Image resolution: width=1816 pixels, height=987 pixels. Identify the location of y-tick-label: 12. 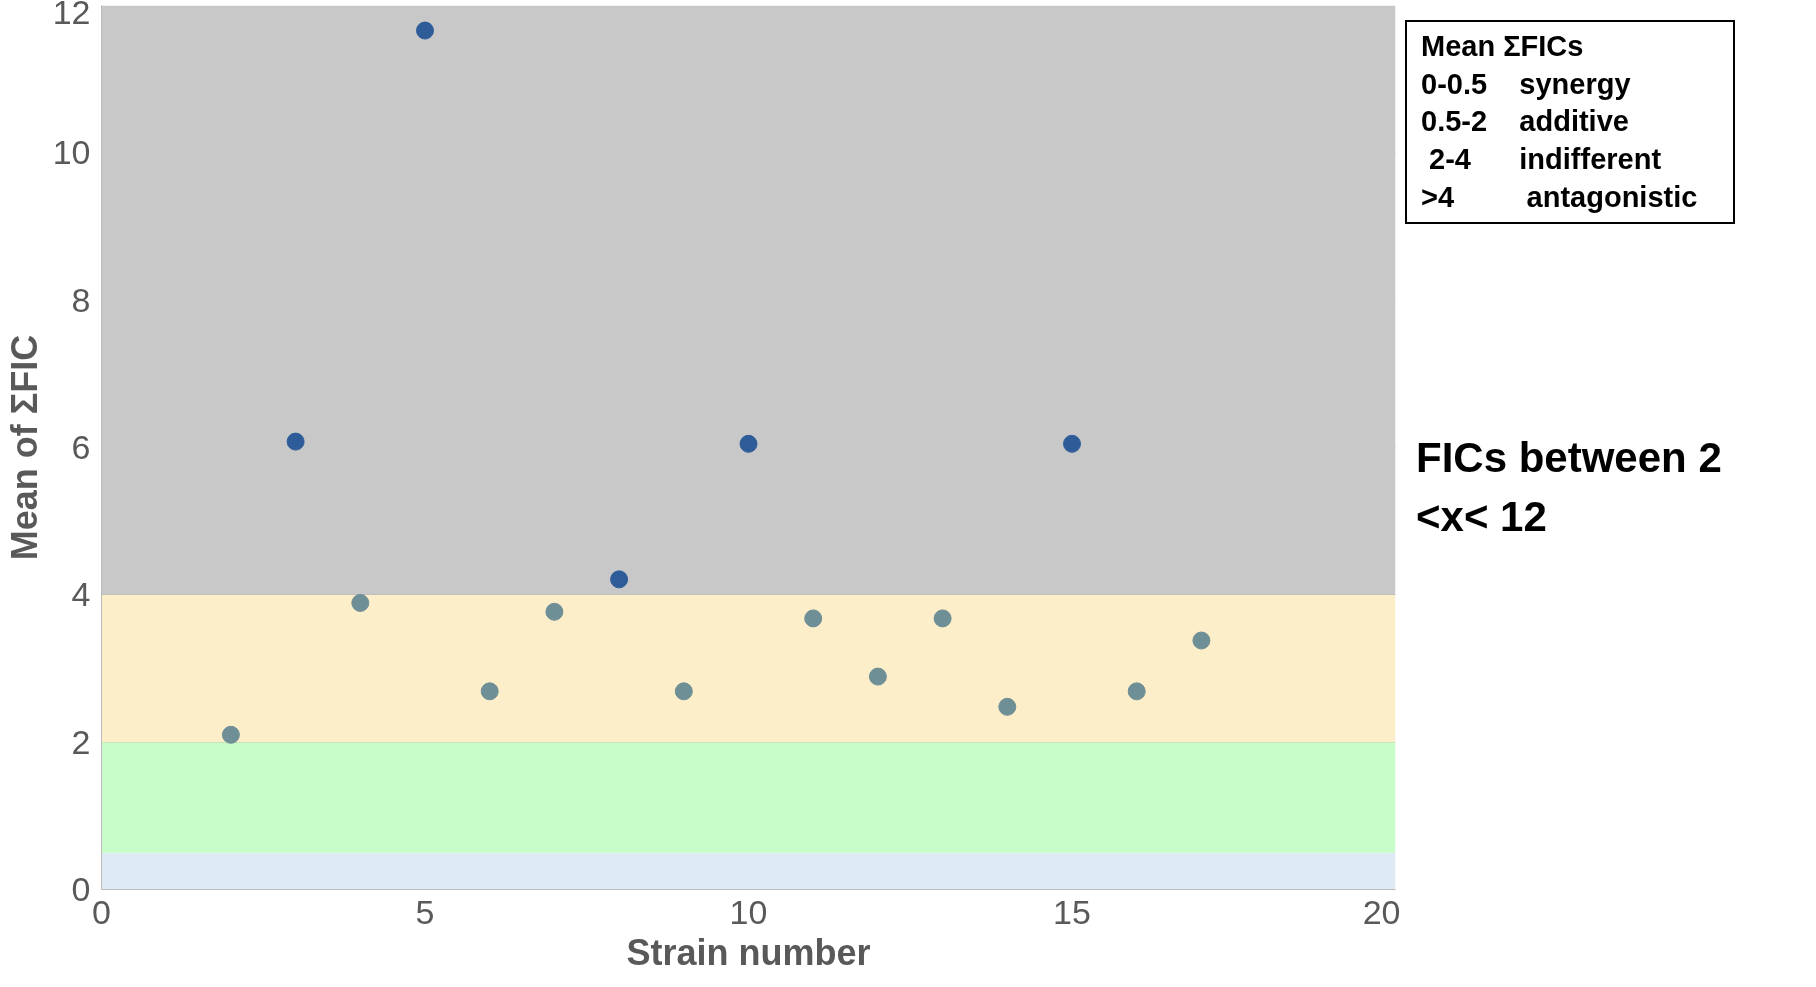
(71, 15).